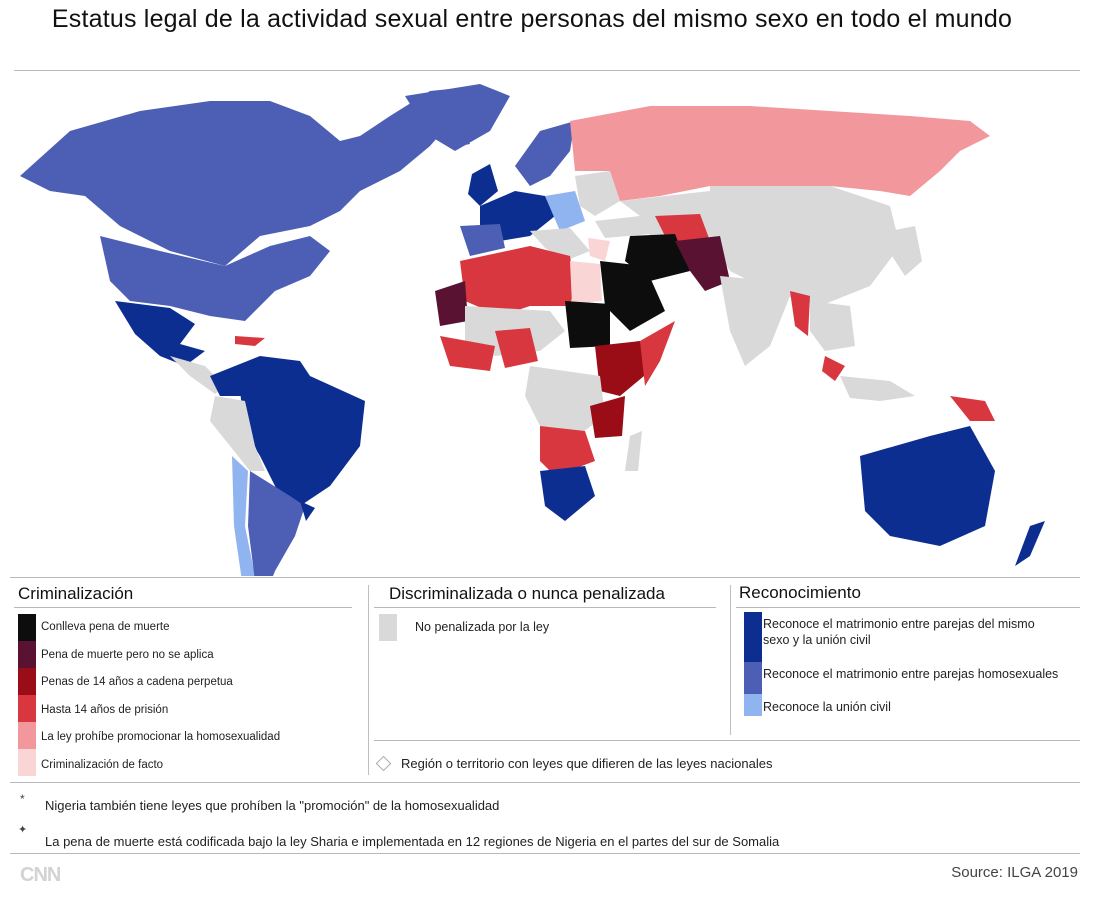 Image resolution: width=1110 pixels, height=903 pixels. What do you see at coordinates (622, 227) in the screenshot?
I see `region-turkey` at bounding box center [622, 227].